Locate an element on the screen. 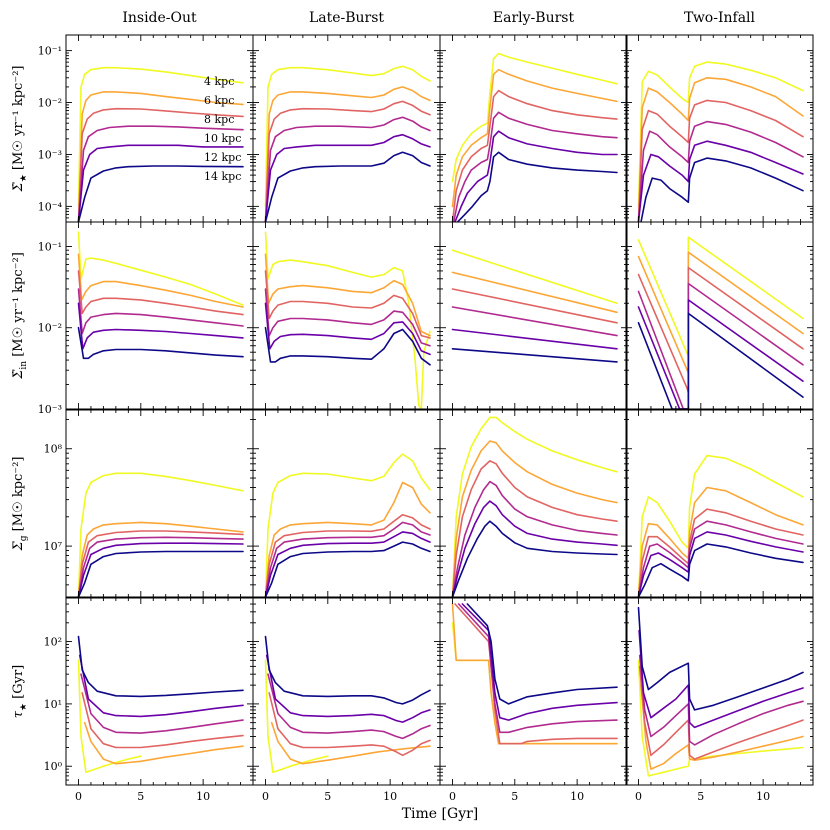 This screenshot has width=830, height=830. y-tick-label: 10⁷ is located at coordinates (53, 546).